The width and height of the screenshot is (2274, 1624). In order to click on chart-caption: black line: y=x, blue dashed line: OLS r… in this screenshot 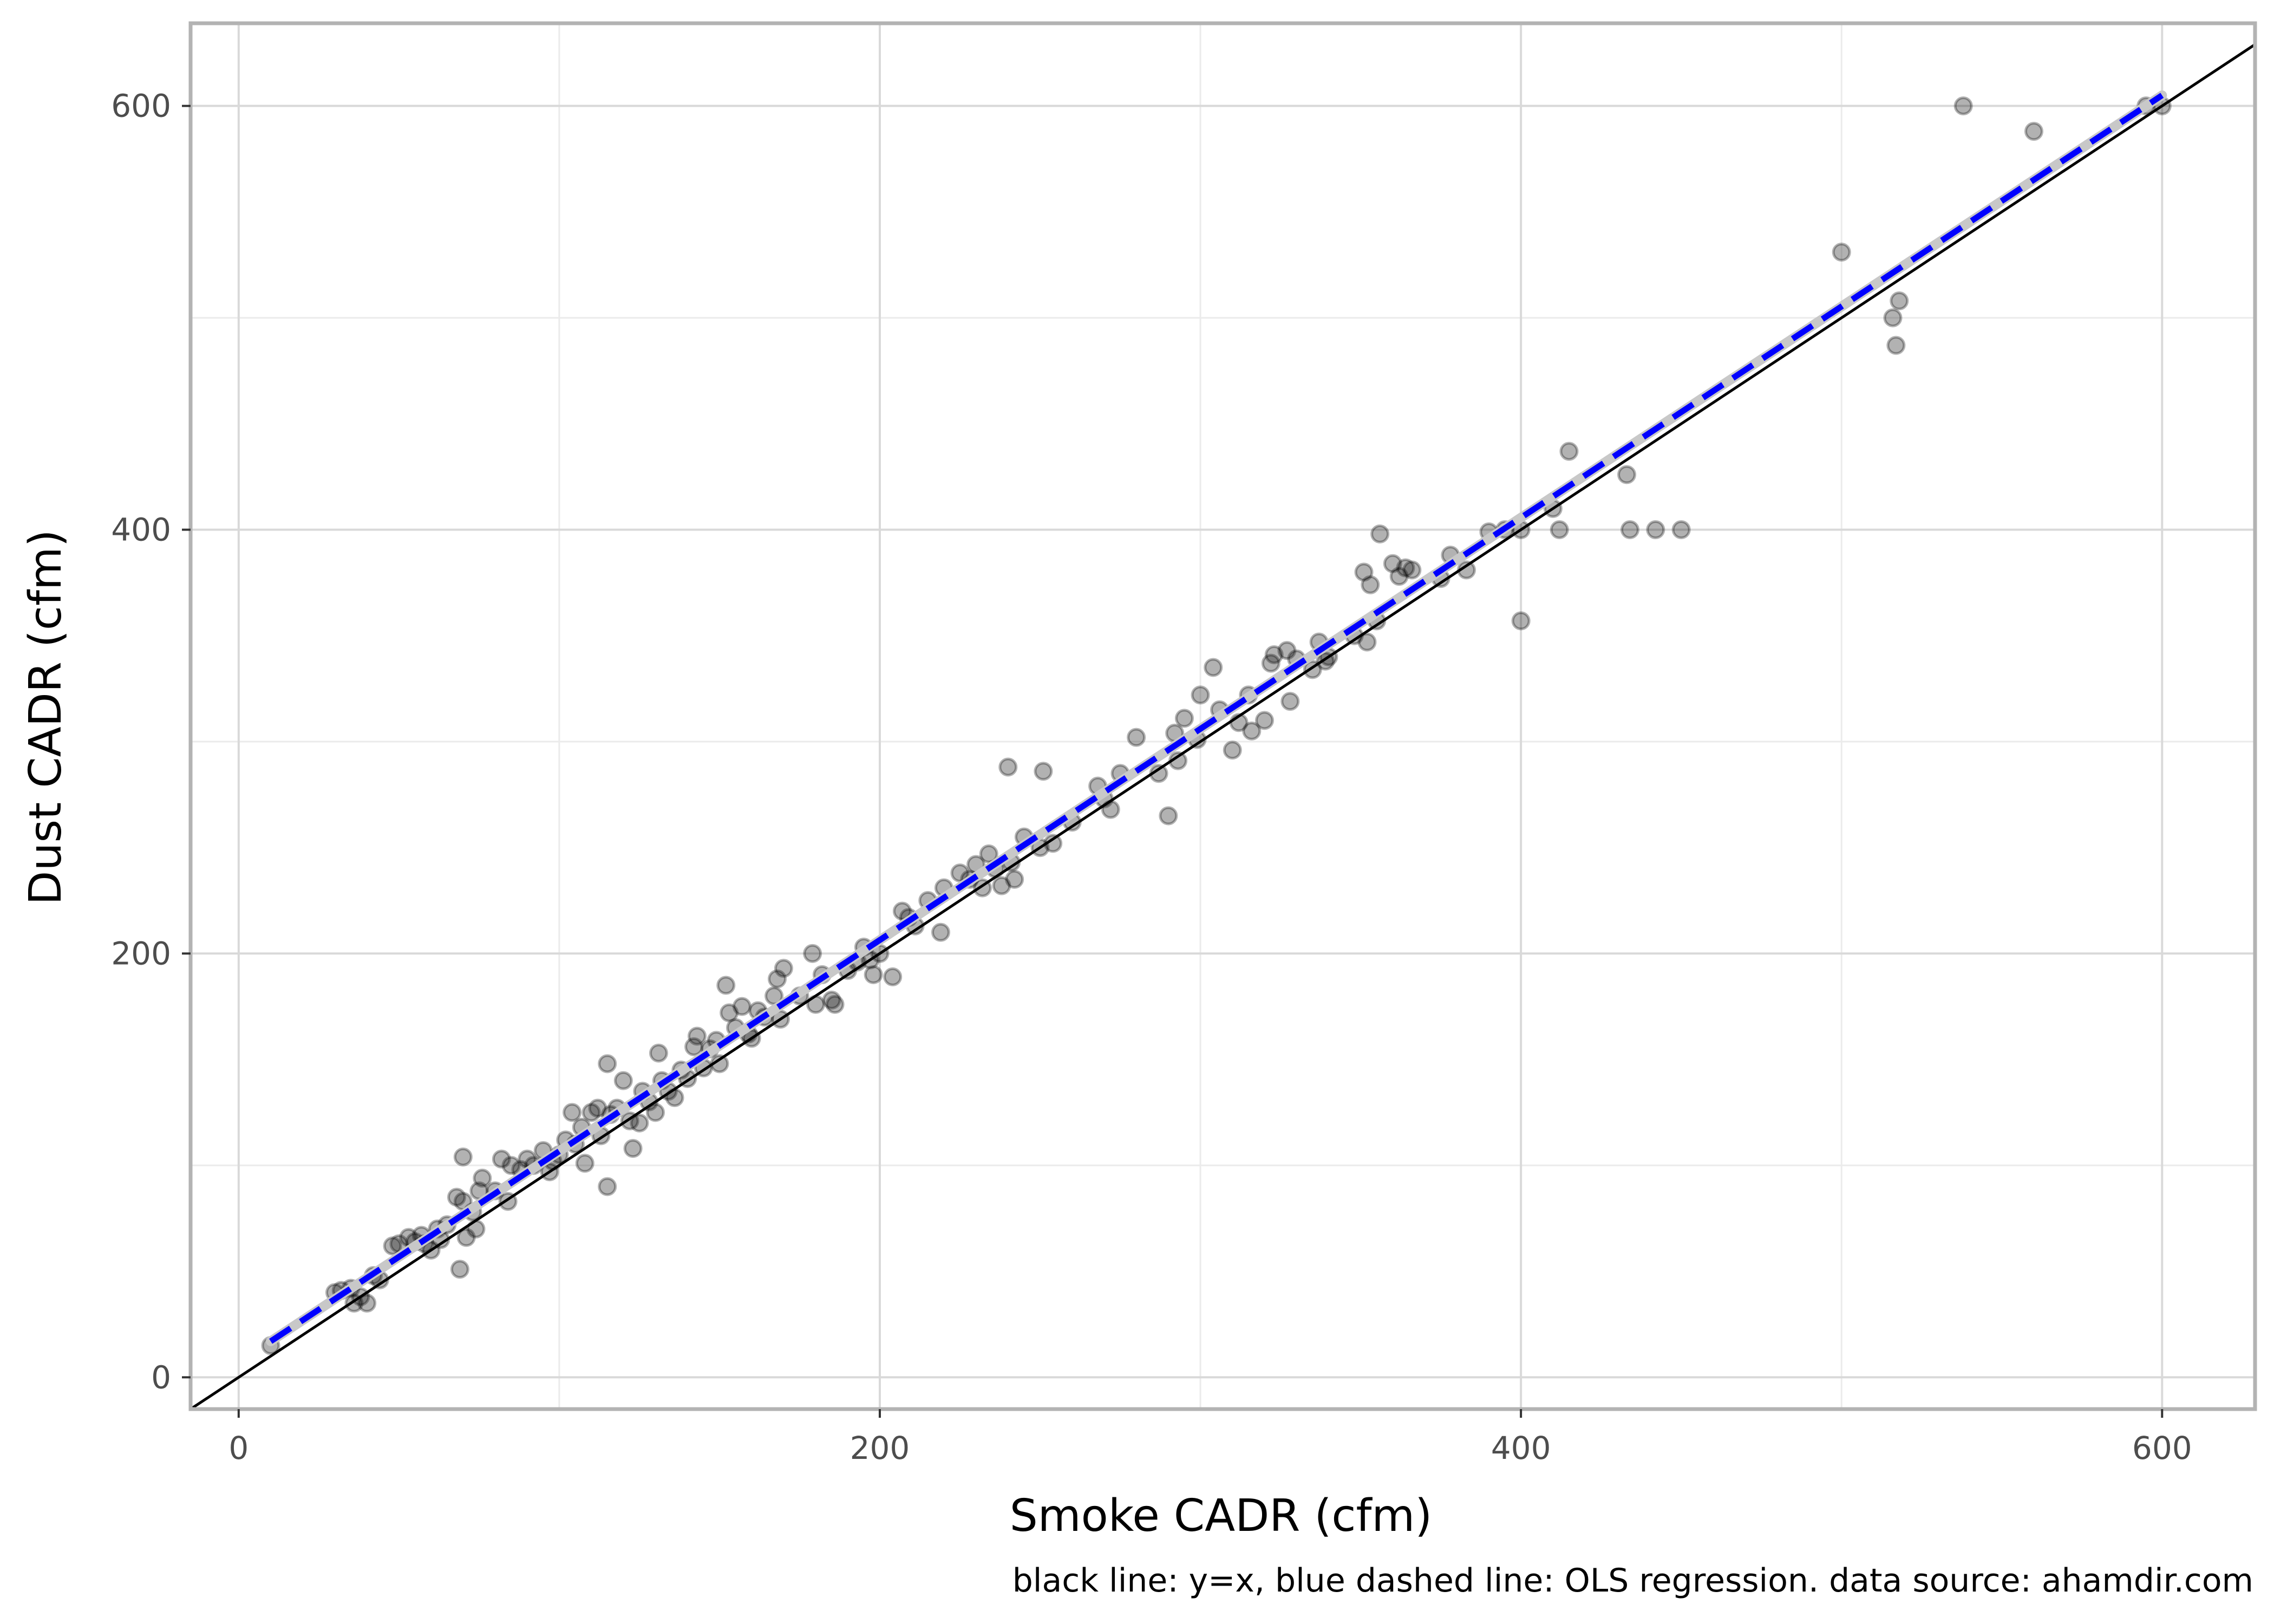, I will do `click(1633, 1581)`.